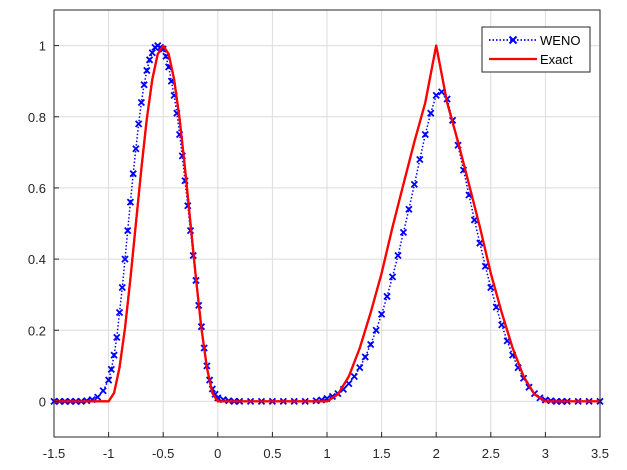 The width and height of the screenshot is (627, 470). What do you see at coordinates (600, 453) in the screenshot?
I see `x-tick-label: 3.5` at bounding box center [600, 453].